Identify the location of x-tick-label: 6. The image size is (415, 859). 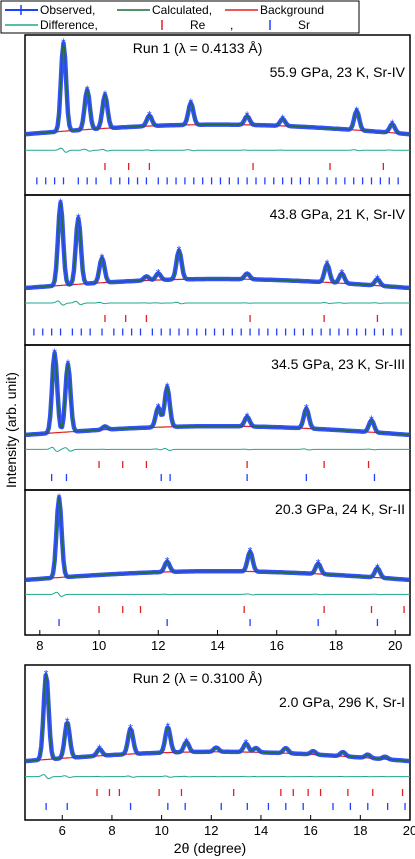
(62, 830).